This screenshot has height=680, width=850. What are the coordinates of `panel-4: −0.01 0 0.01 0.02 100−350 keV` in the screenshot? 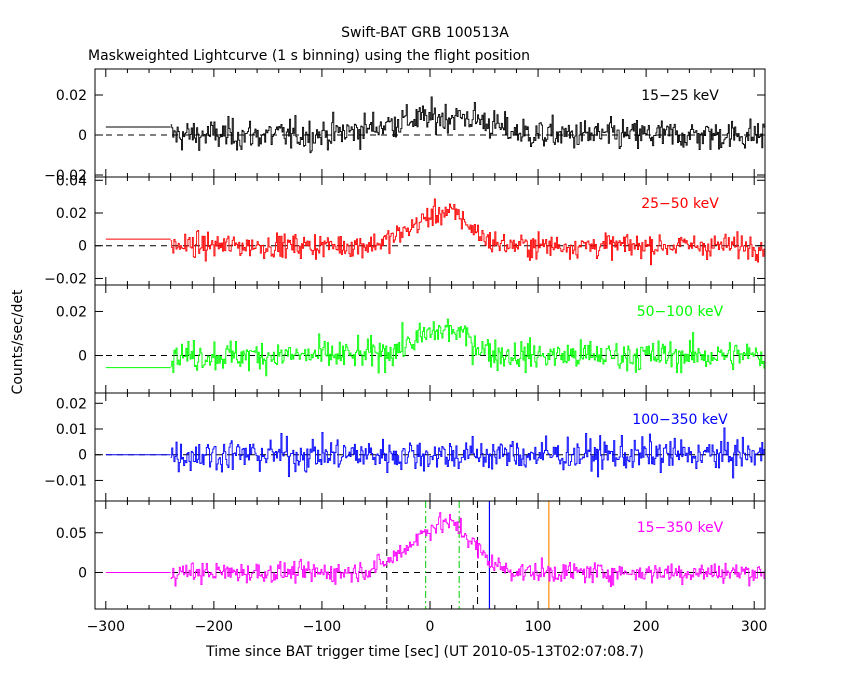 It's located at (405, 447).